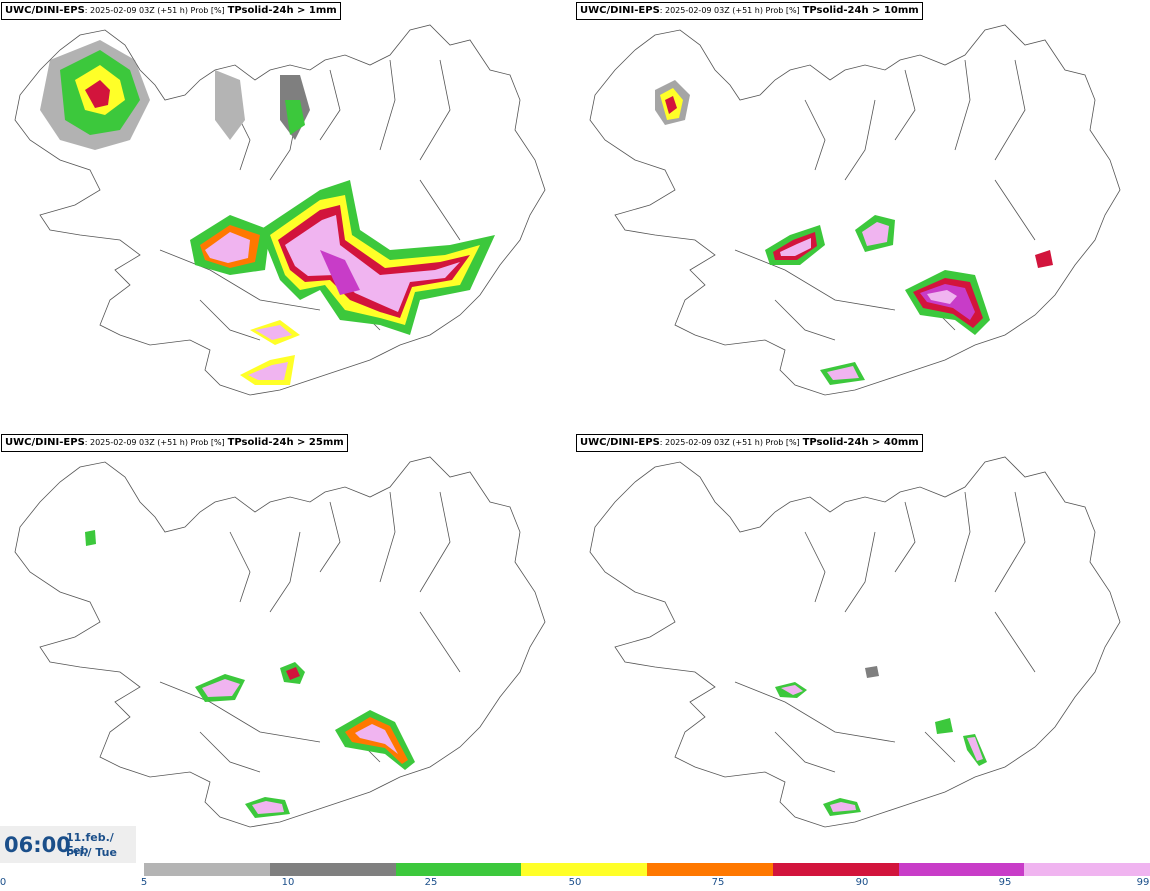 The height and width of the screenshot is (891, 1150). What do you see at coordinates (860, 10) in the screenshot?
I see `panel-variable: TPsolid-24h > 10mm` at bounding box center [860, 10].